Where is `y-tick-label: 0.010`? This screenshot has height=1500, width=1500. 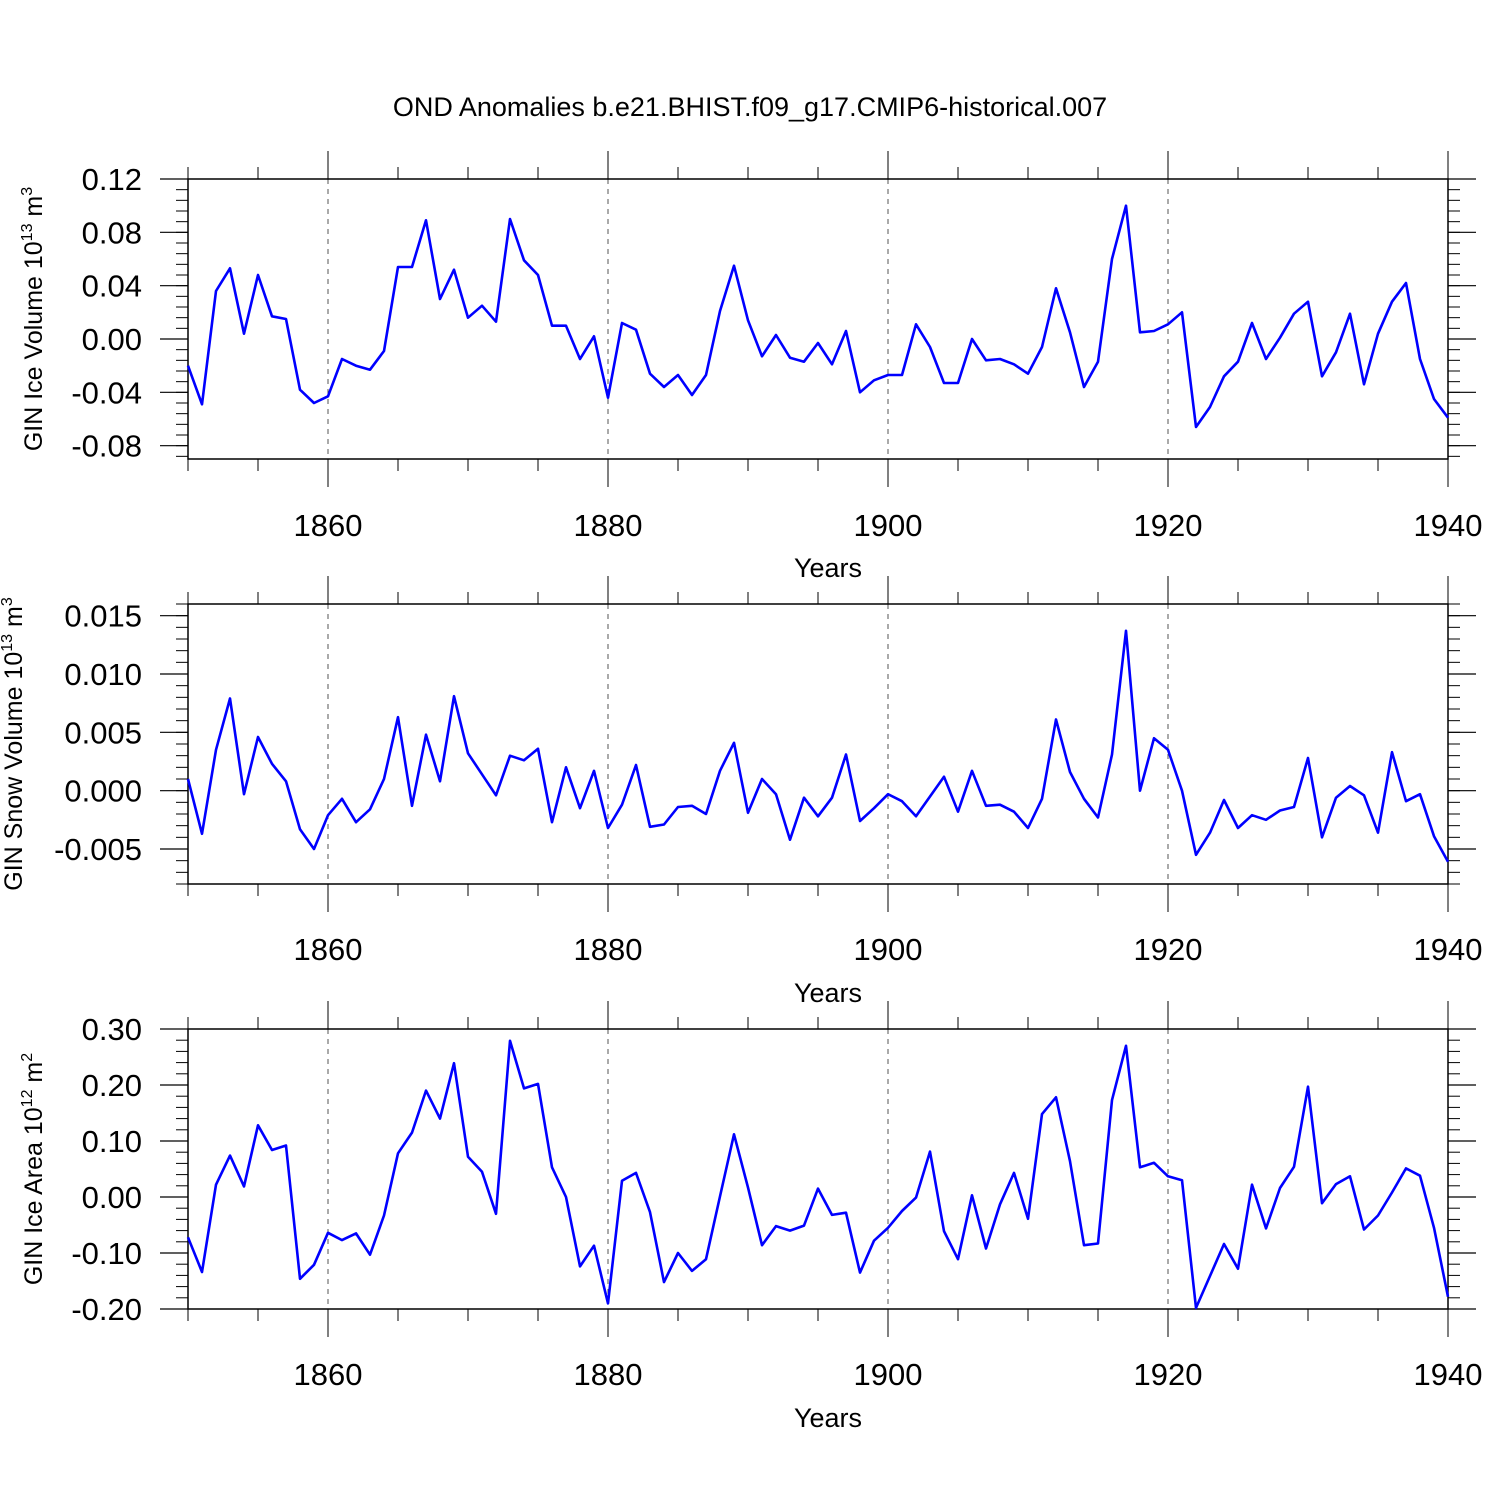 y-tick-label: 0.010 is located at coordinates (103, 674).